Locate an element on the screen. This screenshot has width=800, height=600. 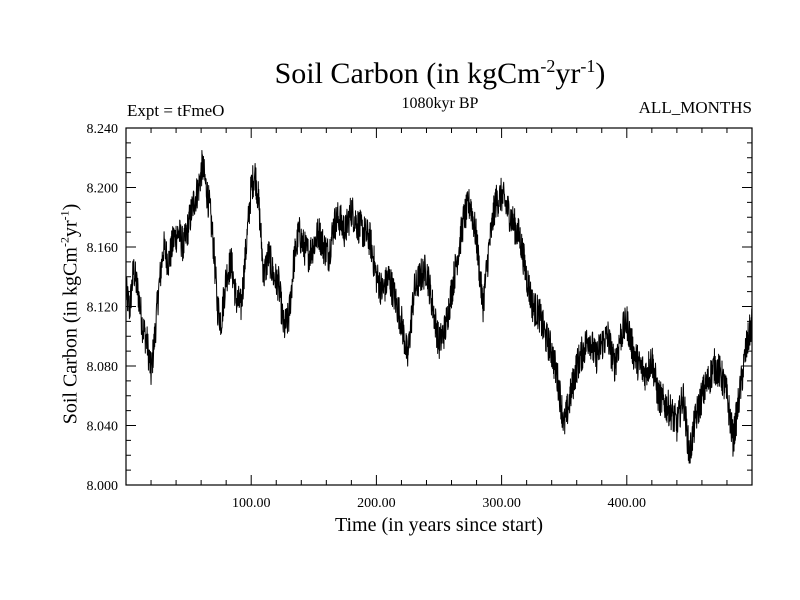
y-tick-label: 8.000 is located at coordinates (103, 486).